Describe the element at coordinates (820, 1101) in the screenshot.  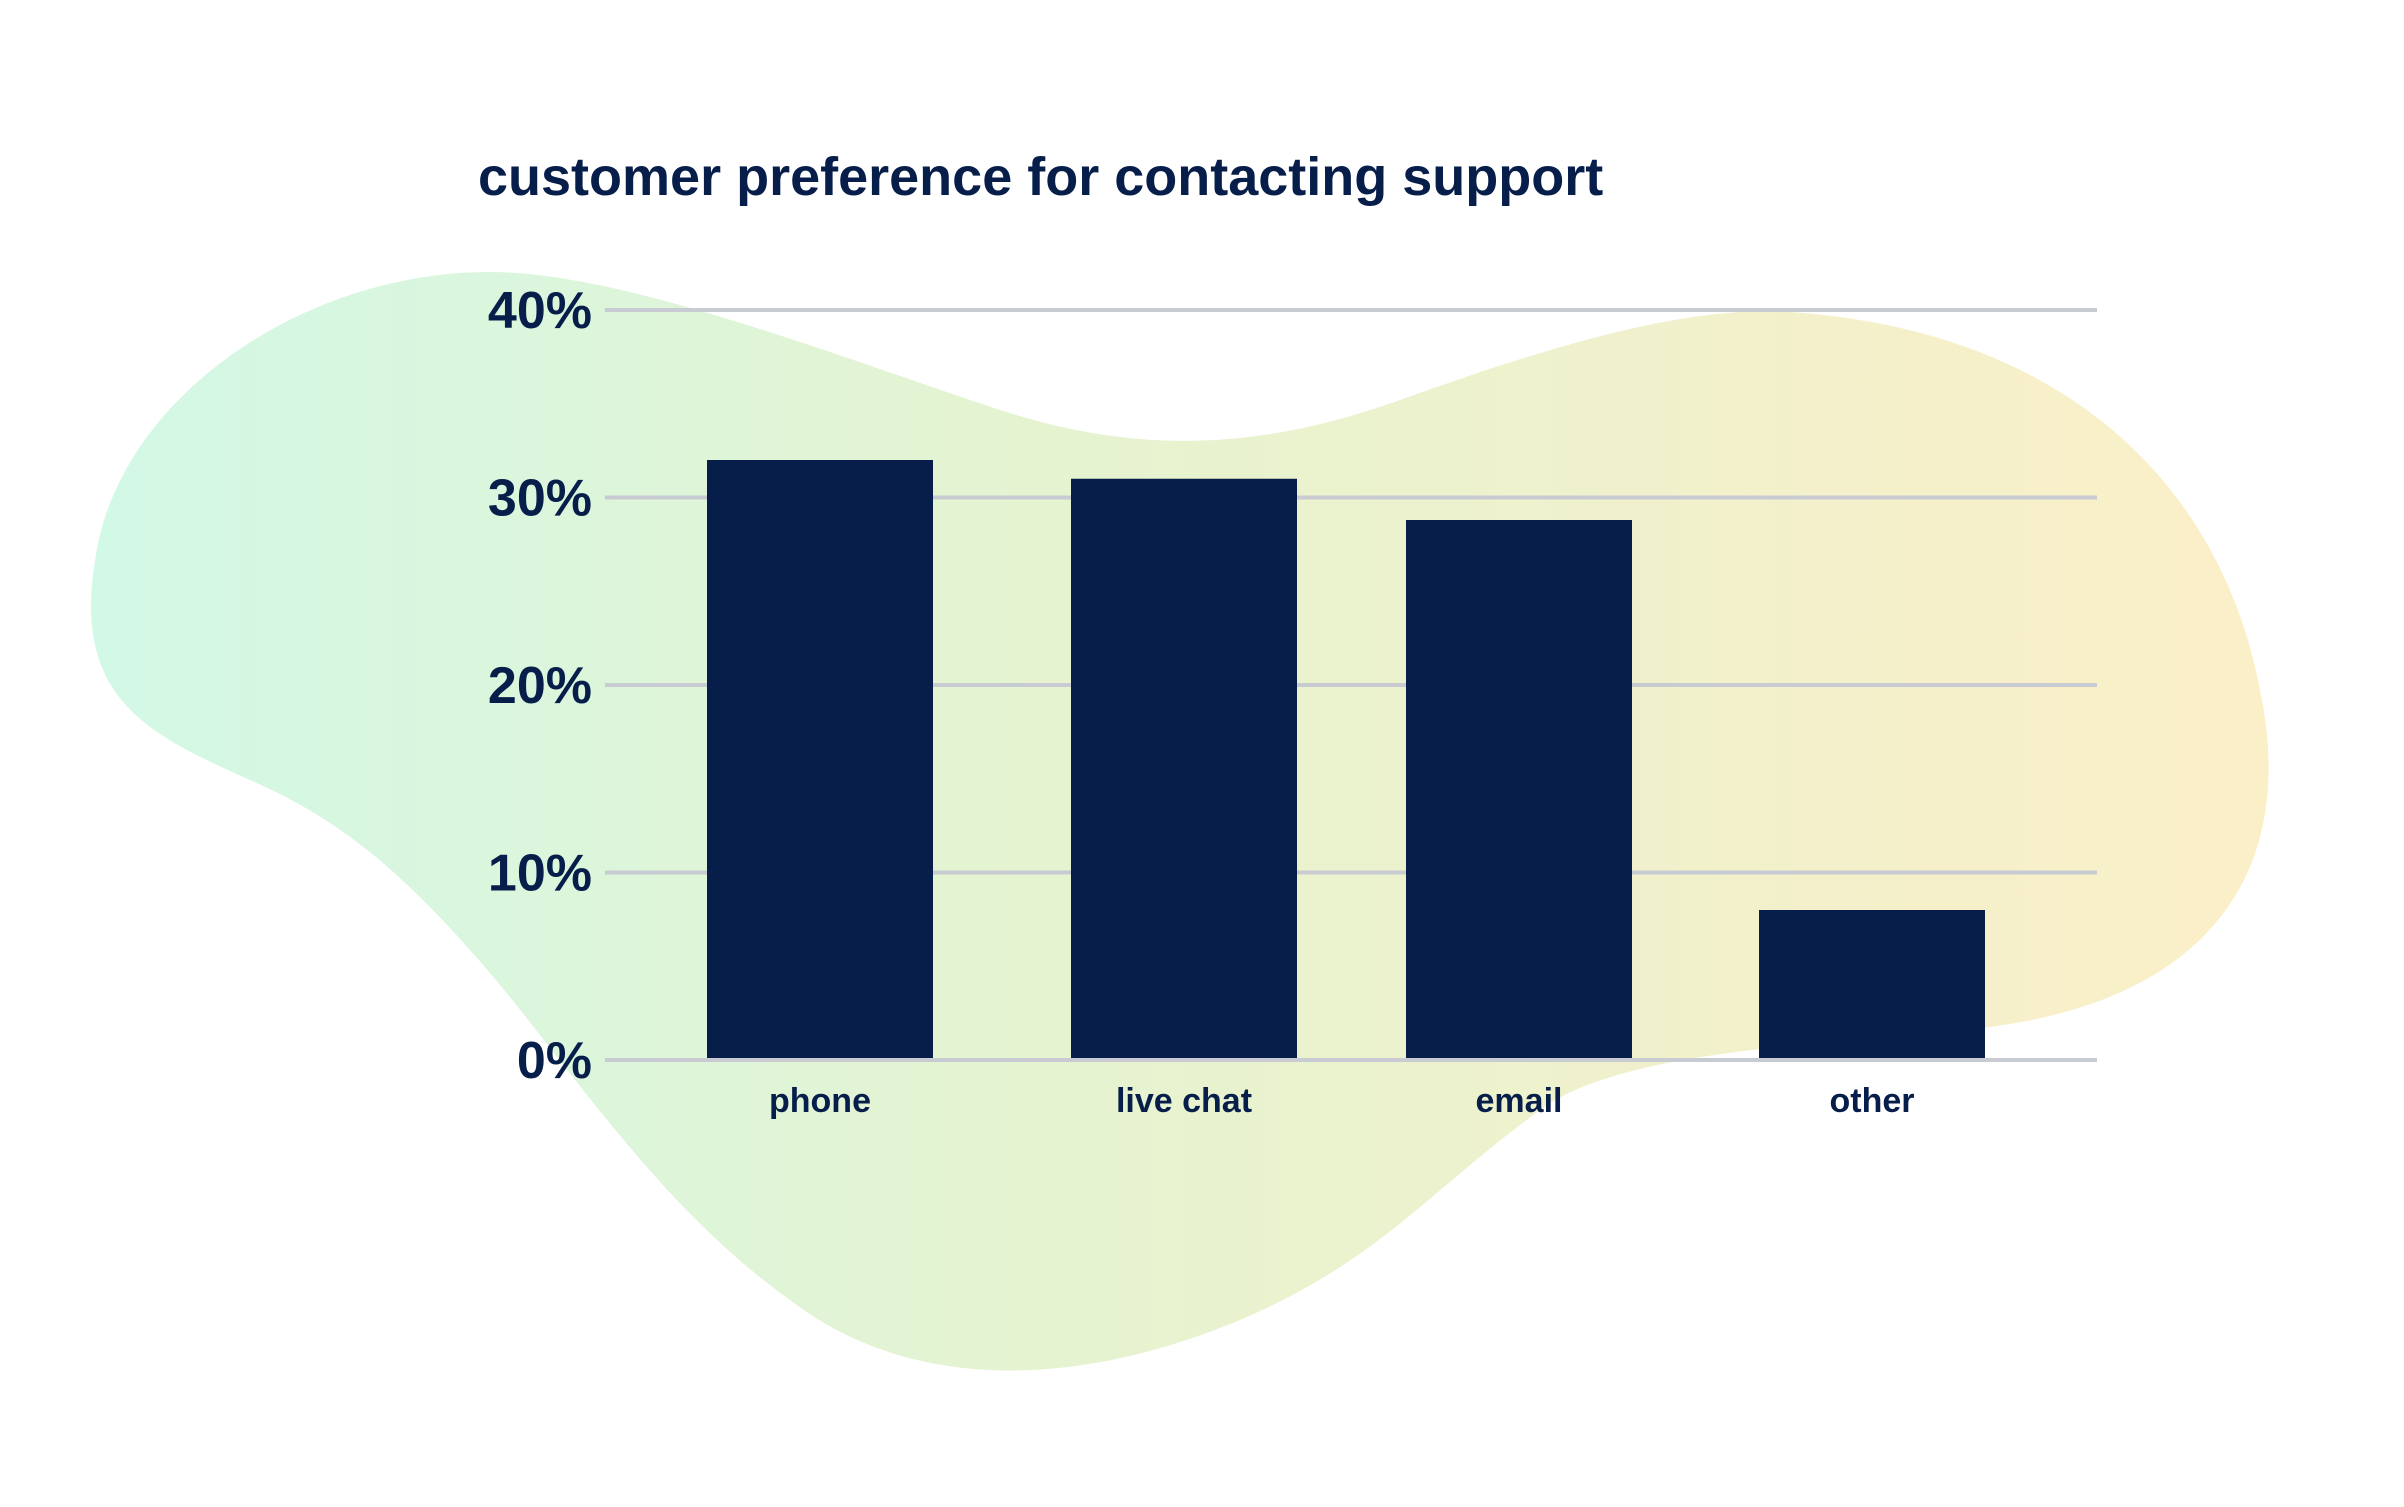
I see `x-tick-label: phone` at that location.